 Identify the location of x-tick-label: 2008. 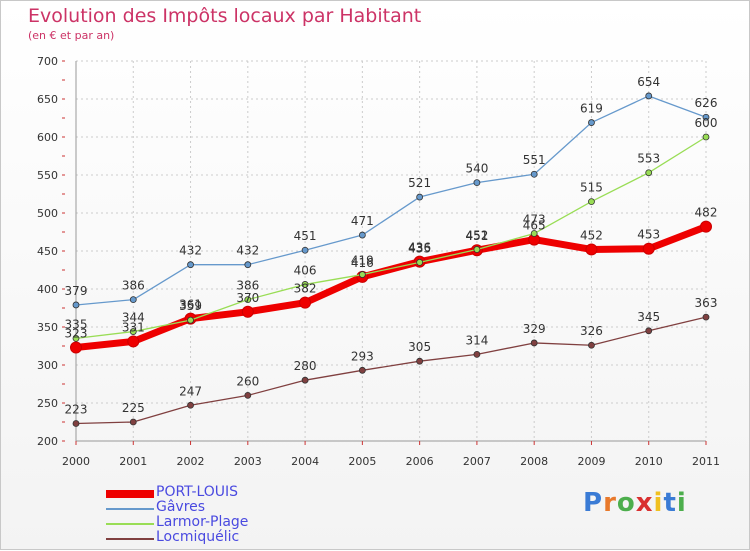
(534, 461).